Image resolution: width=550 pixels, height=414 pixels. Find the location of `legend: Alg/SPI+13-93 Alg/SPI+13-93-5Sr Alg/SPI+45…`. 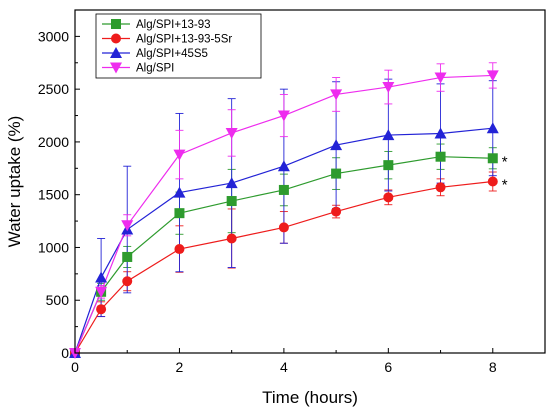

legend: Alg/SPI+13-93 Alg/SPI+13-93-5Sr Alg/SPI+45… is located at coordinates (178, 46).